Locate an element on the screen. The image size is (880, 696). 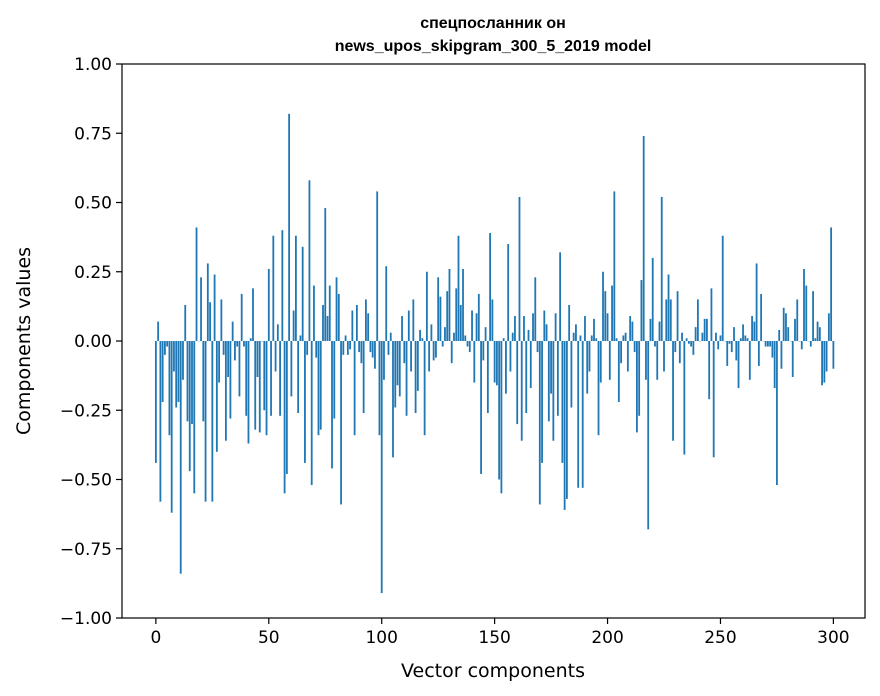
x-axis-ticks: 0 50 100 150 200 250 300 is located at coordinates (500, 633).